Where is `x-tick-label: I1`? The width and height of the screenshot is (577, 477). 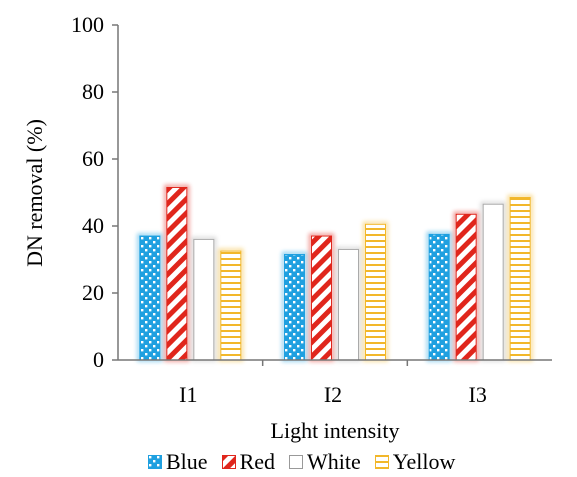 x-tick-label: I1 is located at coordinates (188, 394).